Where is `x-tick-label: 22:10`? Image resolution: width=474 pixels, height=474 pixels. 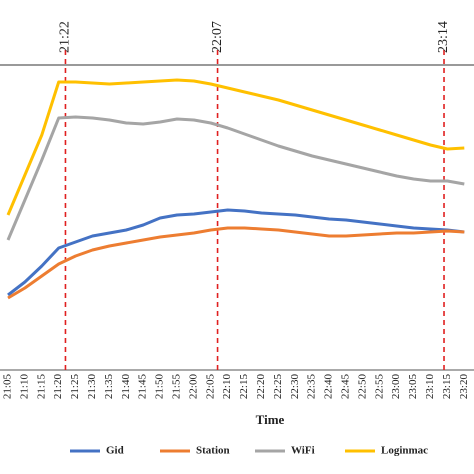 x-tick-label: 22:10 is located at coordinates (227, 387).